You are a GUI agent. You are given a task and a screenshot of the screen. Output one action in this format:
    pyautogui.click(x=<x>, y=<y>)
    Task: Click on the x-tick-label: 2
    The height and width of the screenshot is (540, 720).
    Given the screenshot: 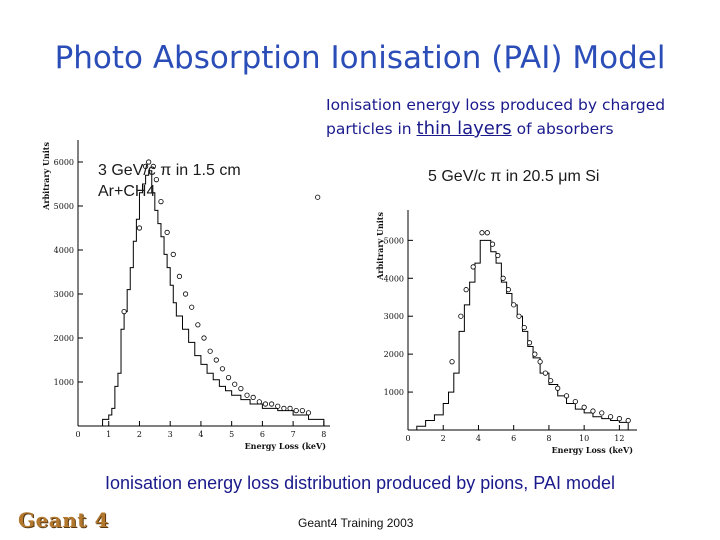 What is the action you would take?
    pyautogui.click(x=139, y=434)
    